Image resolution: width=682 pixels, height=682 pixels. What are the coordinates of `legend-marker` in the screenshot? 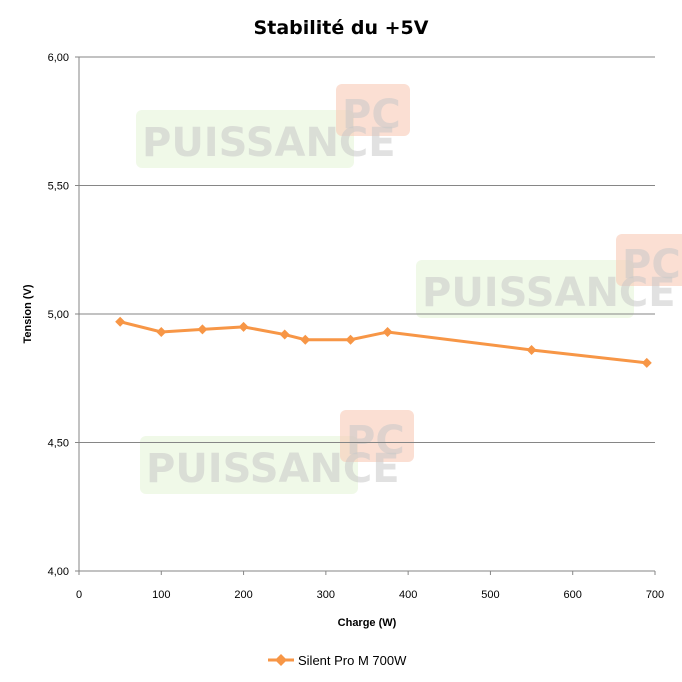 It's located at (281, 660).